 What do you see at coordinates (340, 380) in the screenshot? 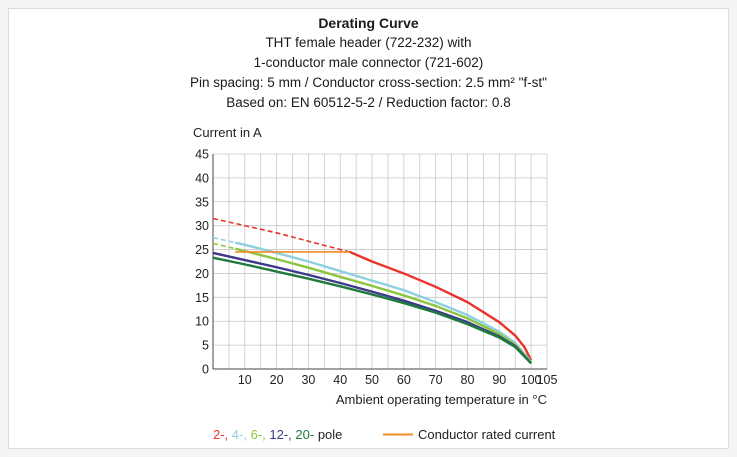
I see `x-tick-label: 40` at bounding box center [340, 380].